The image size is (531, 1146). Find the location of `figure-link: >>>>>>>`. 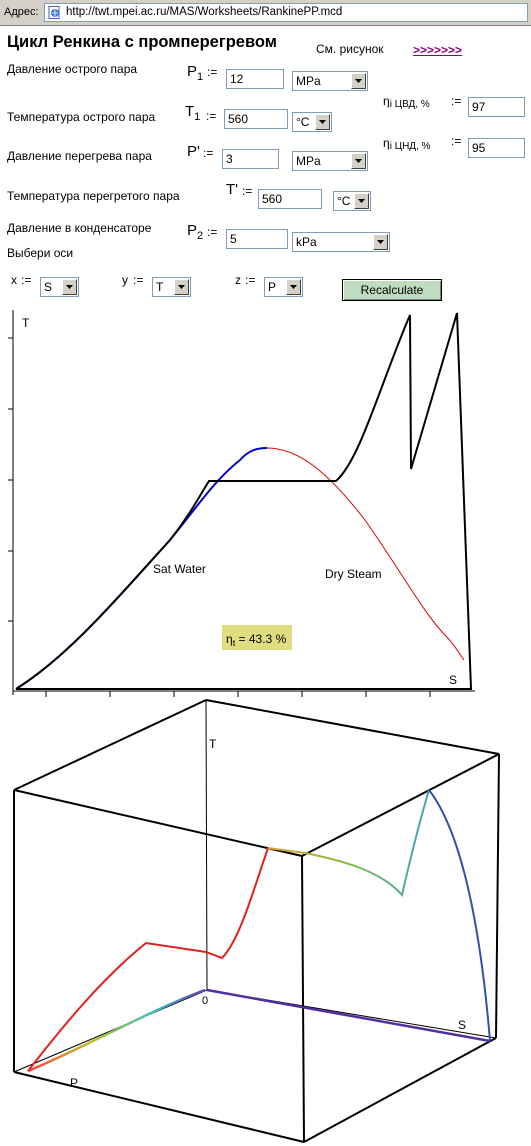

figure-link: >>>>>>> is located at coordinates (438, 50).